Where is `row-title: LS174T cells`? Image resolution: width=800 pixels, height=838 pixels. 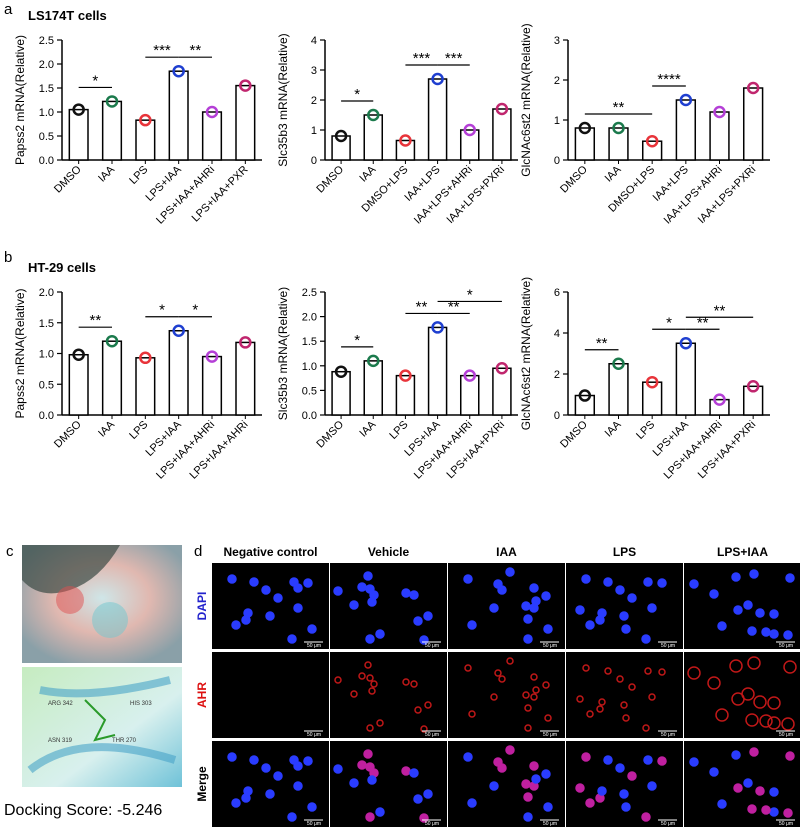 row-title: LS174T cells is located at coordinates (67, 15).